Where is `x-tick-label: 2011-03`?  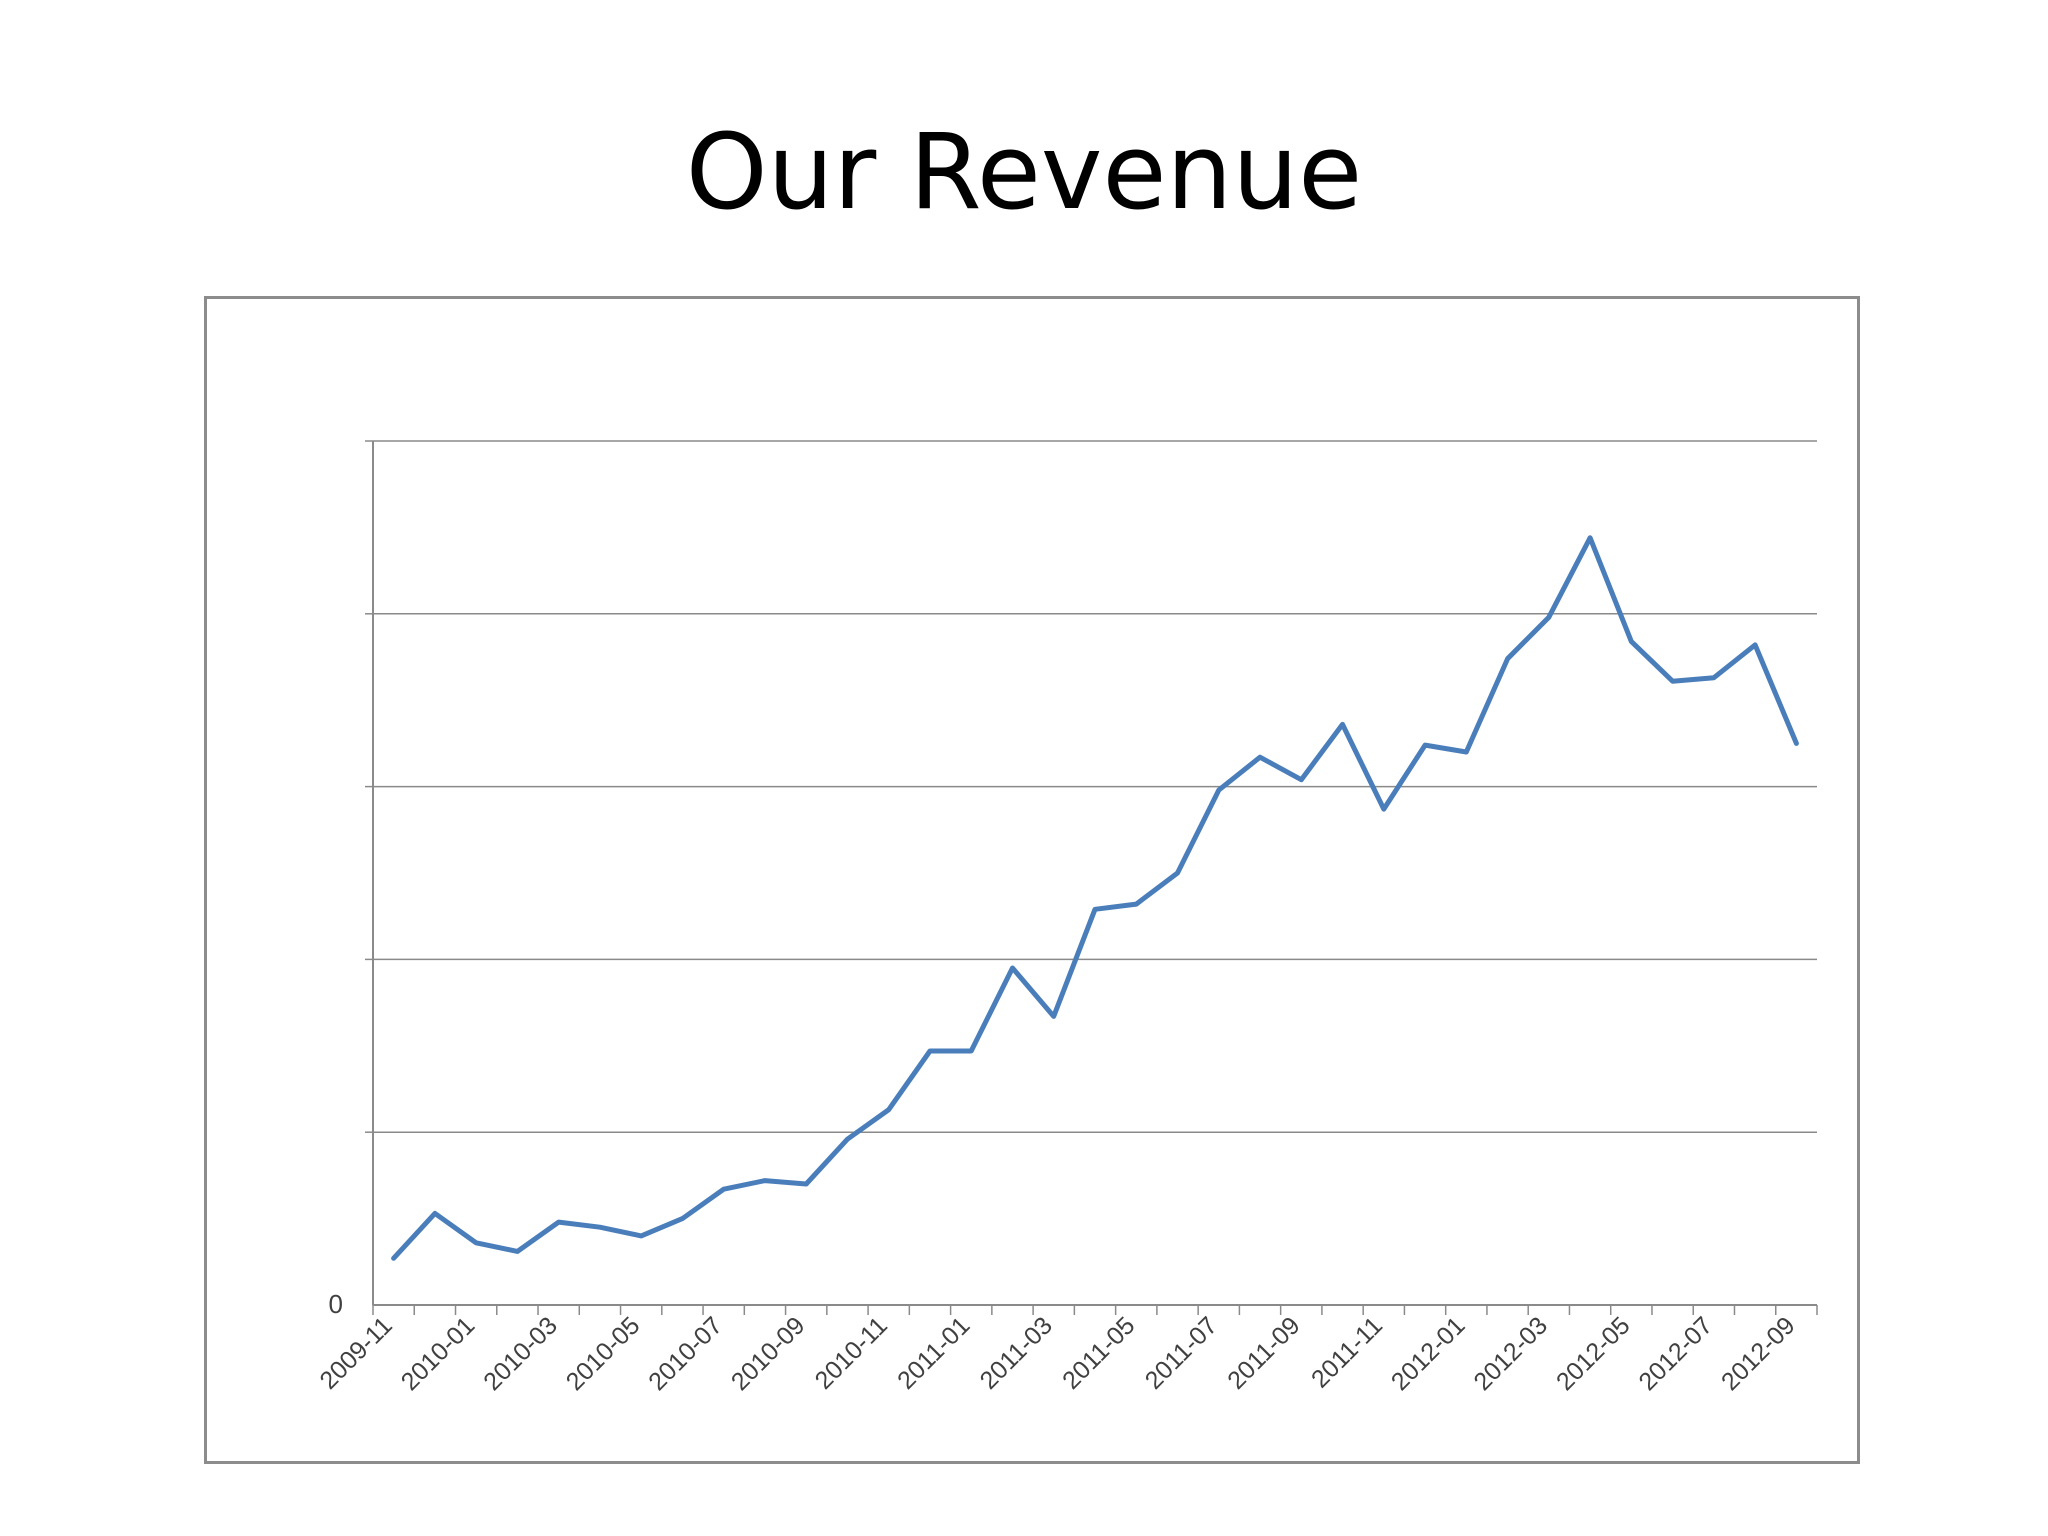
x-tick-label: 2011-03 is located at coordinates (1016, 1352).